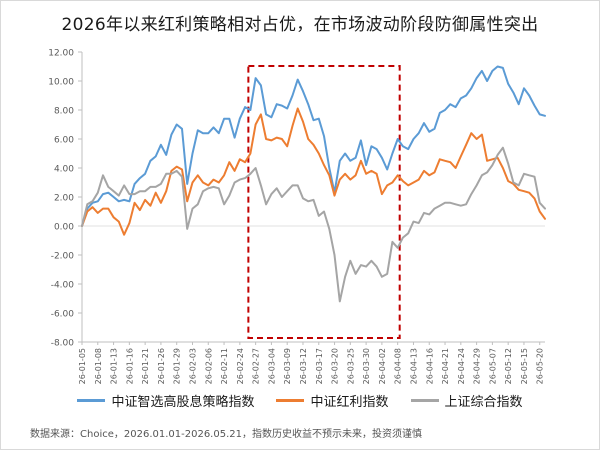 The width and height of the screenshot is (600, 450). Describe the element at coordinates (287, 366) in the screenshot. I see `x-tick-label: 26-03-09` at that location.